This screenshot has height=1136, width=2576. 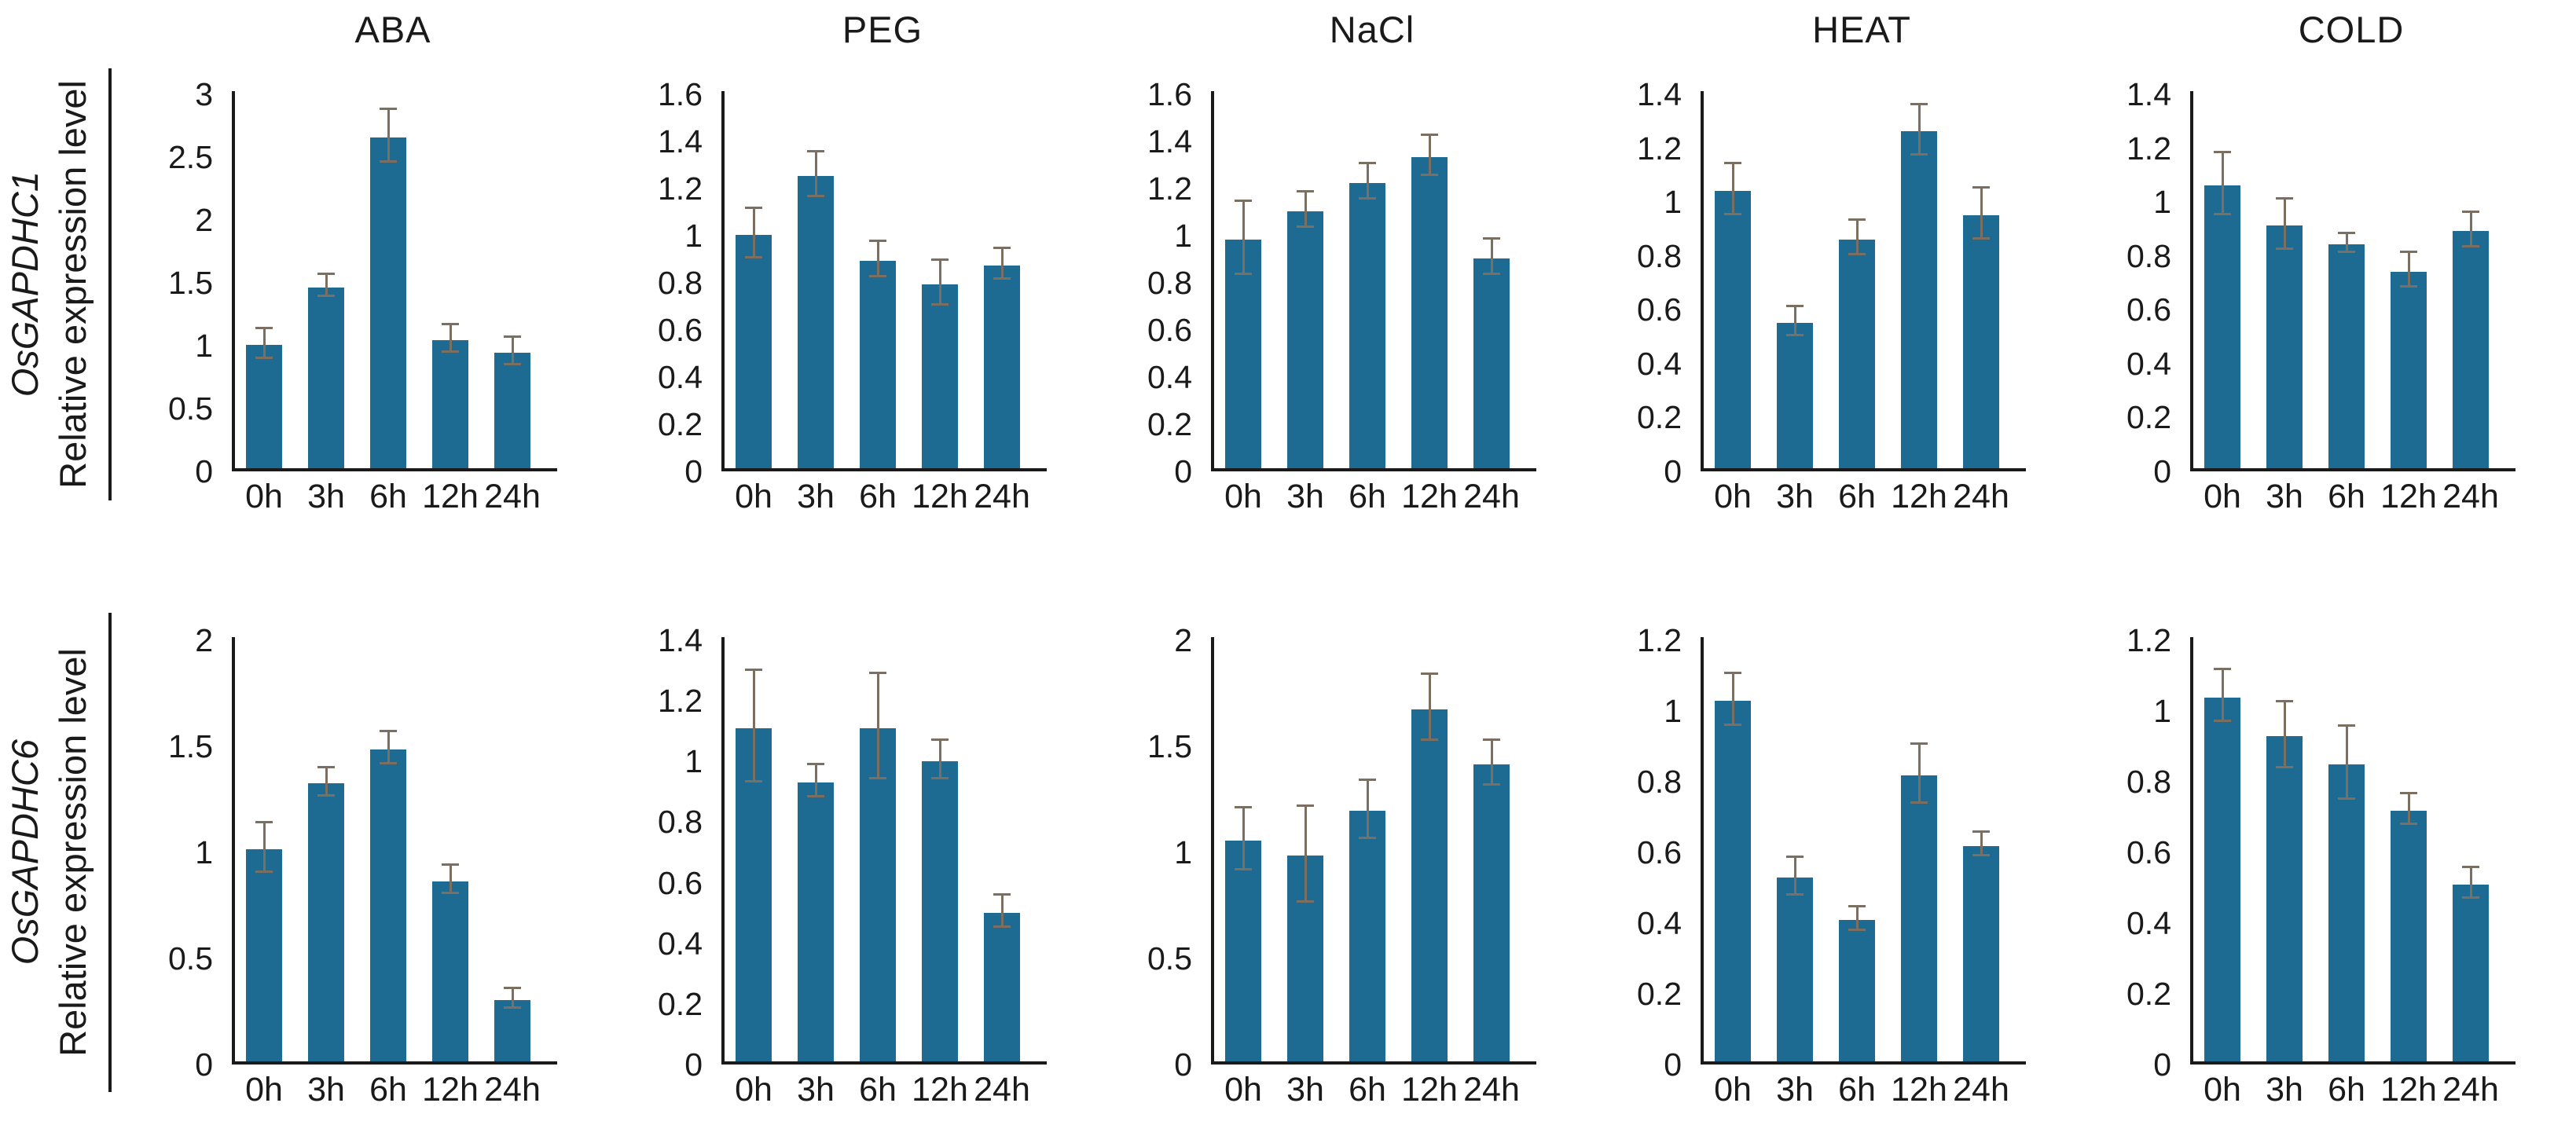 What do you see at coordinates (680, 94) in the screenshot?
I see `y-tick-label: 1.6` at bounding box center [680, 94].